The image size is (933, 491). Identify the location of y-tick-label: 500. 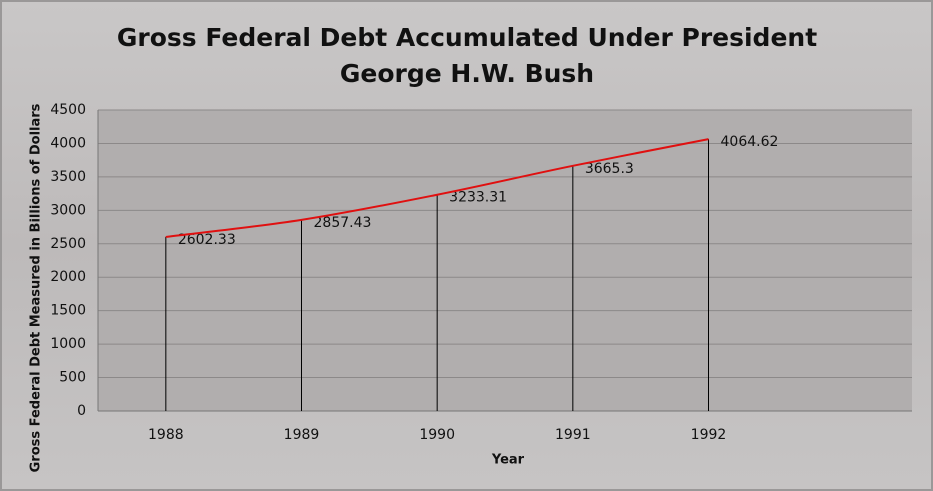
(72, 378).